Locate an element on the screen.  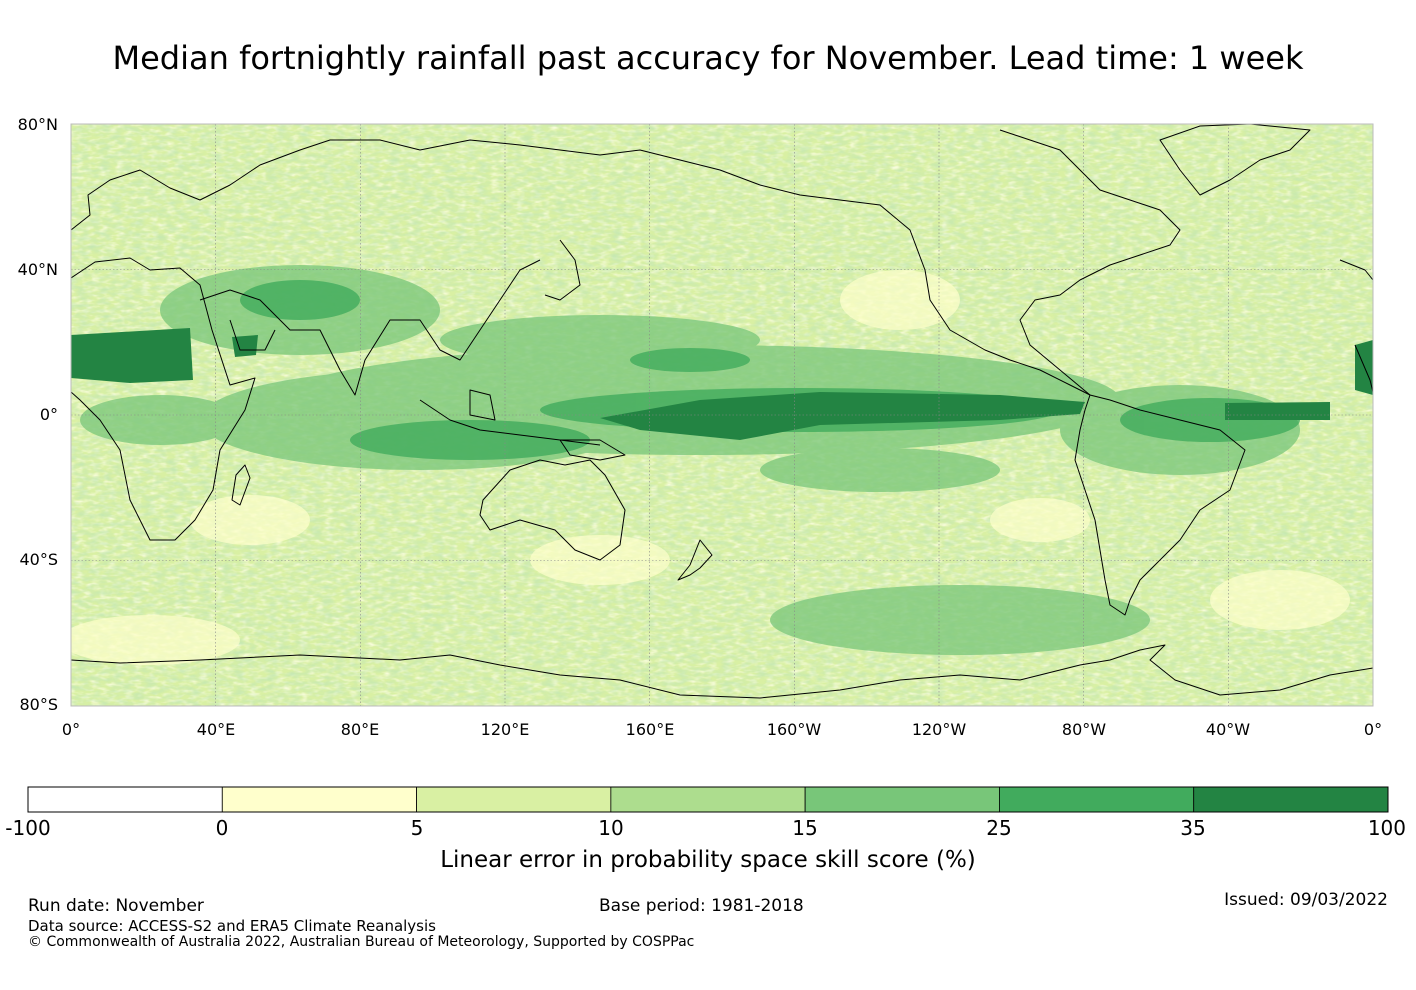
lon-label-80e: 80°E is located at coordinates (360, 729).